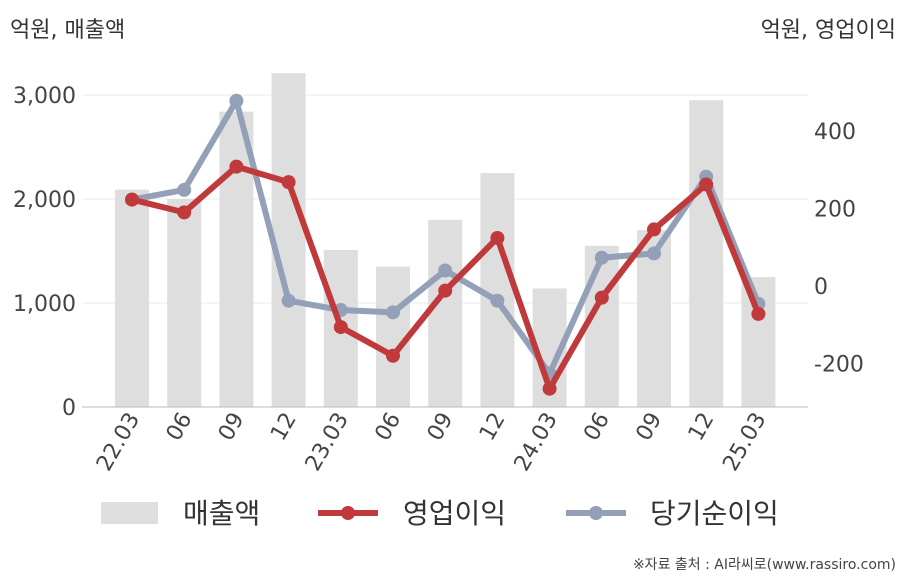 This screenshot has height=580, width=908. I want to click on legend-swatch-revenue, so click(129, 513).